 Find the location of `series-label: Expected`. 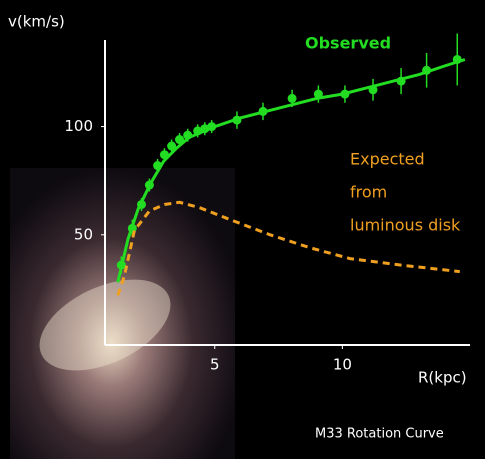

series-label: Expected is located at coordinates (387, 159).